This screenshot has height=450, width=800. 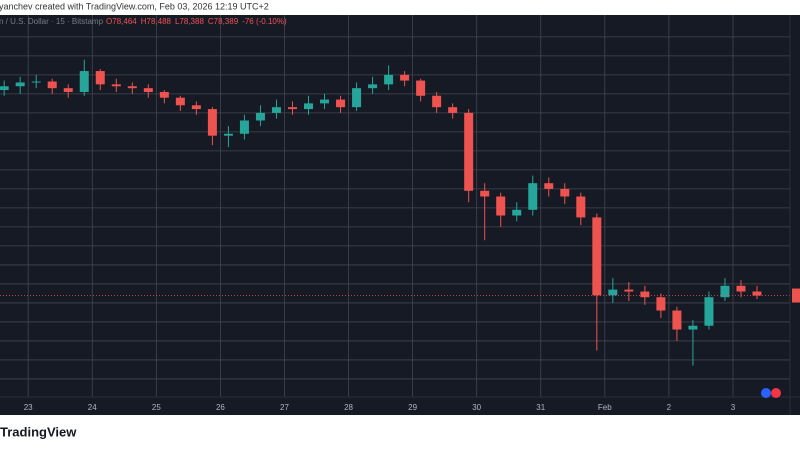 I want to click on x-tick-label: 31, so click(x=540, y=407).